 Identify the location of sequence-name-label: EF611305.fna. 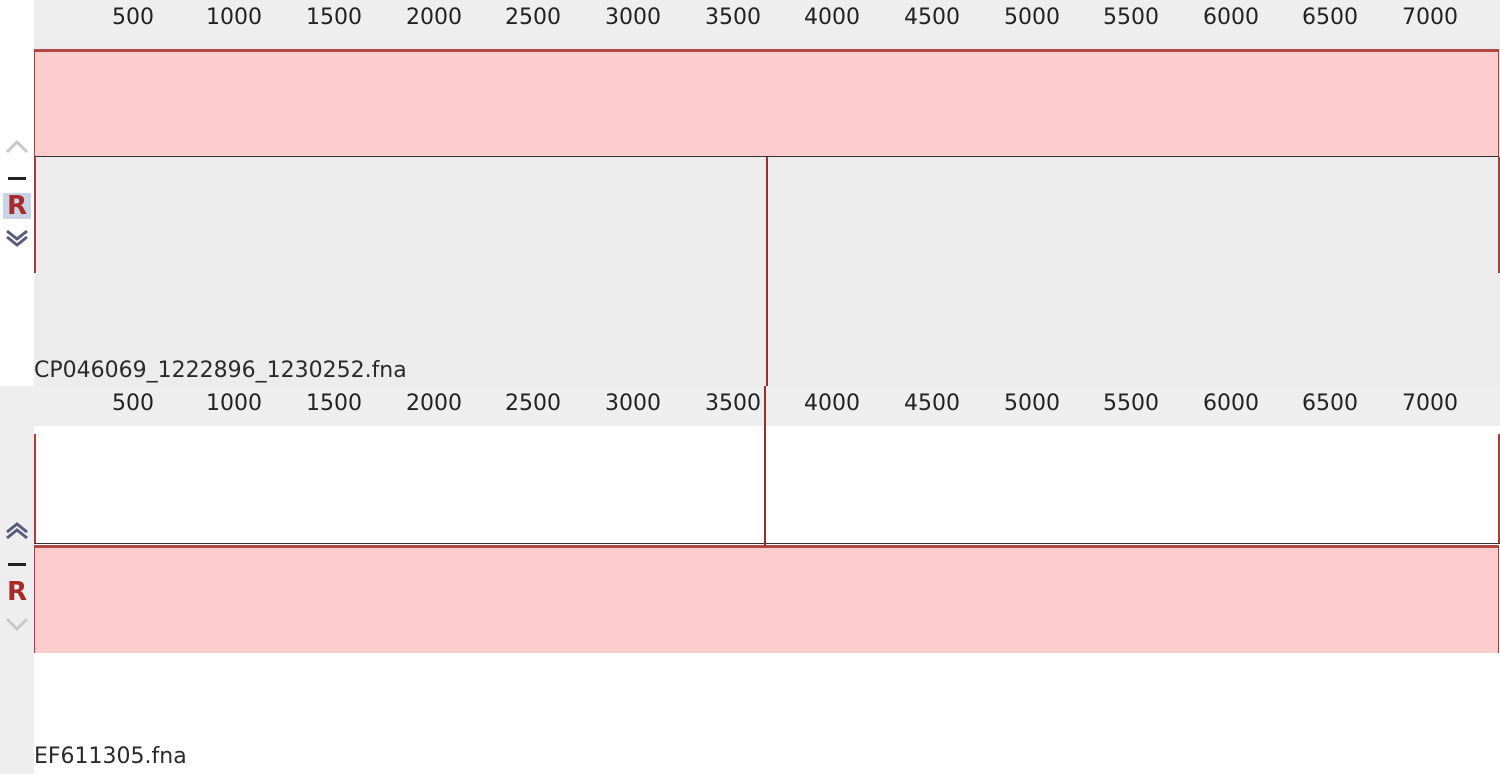
(110, 756).